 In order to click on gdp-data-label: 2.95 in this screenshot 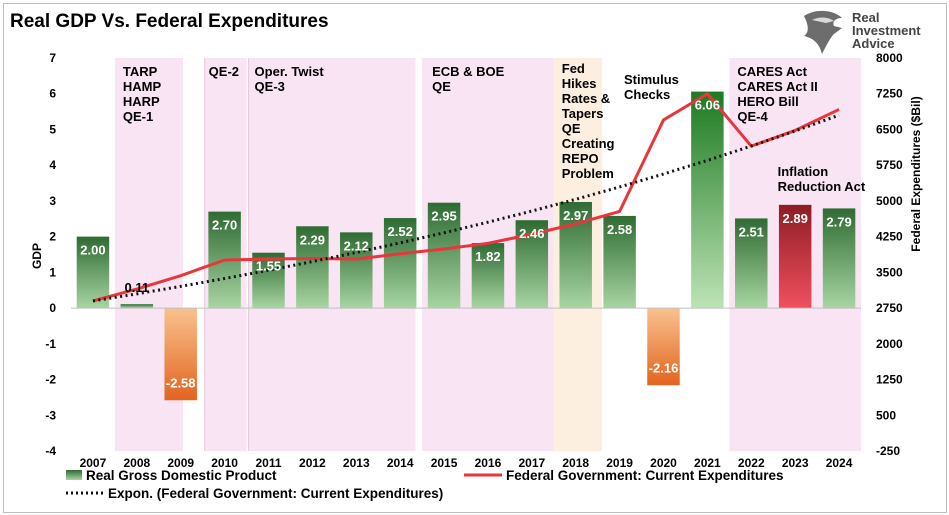, I will do `click(443, 216)`.